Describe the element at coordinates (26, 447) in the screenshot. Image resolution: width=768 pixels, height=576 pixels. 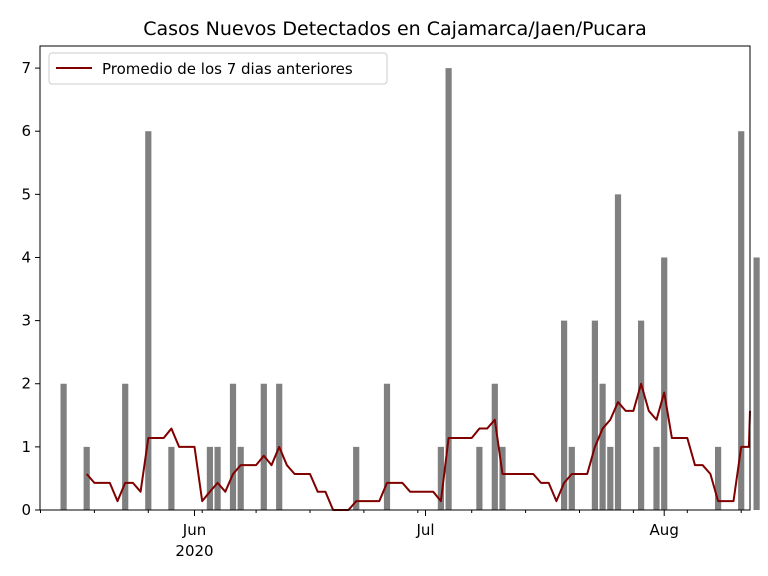
I see `y-tick-label: 1` at that location.